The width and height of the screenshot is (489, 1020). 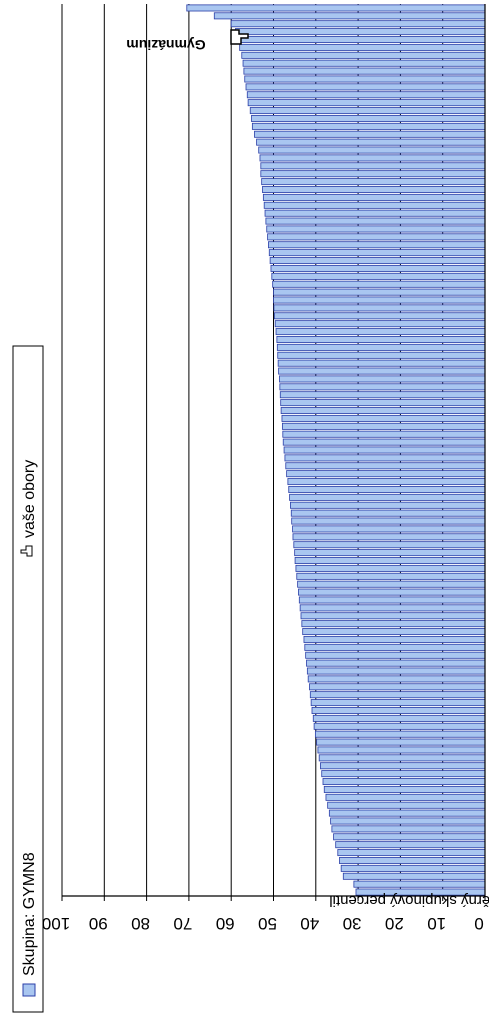 I want to click on legend-label-series: Skupina: GYMN8, so click(x=29, y=914).